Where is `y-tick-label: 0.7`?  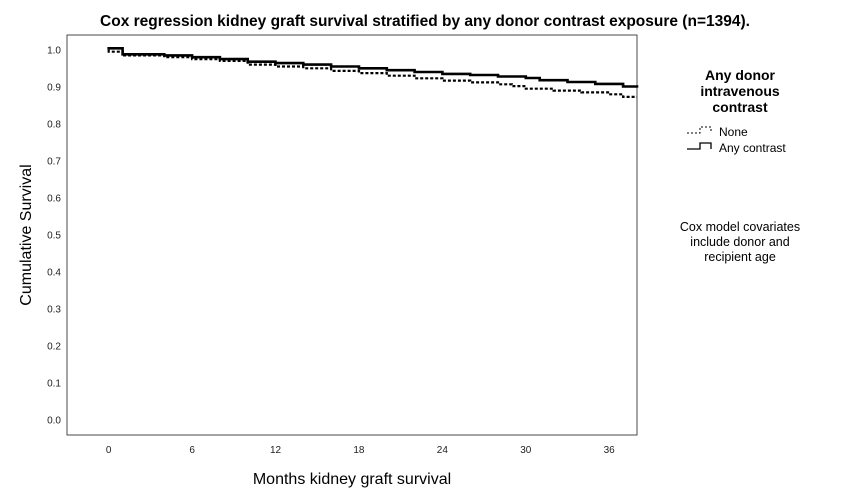
y-tick-label: 0.7 is located at coordinates (54, 161).